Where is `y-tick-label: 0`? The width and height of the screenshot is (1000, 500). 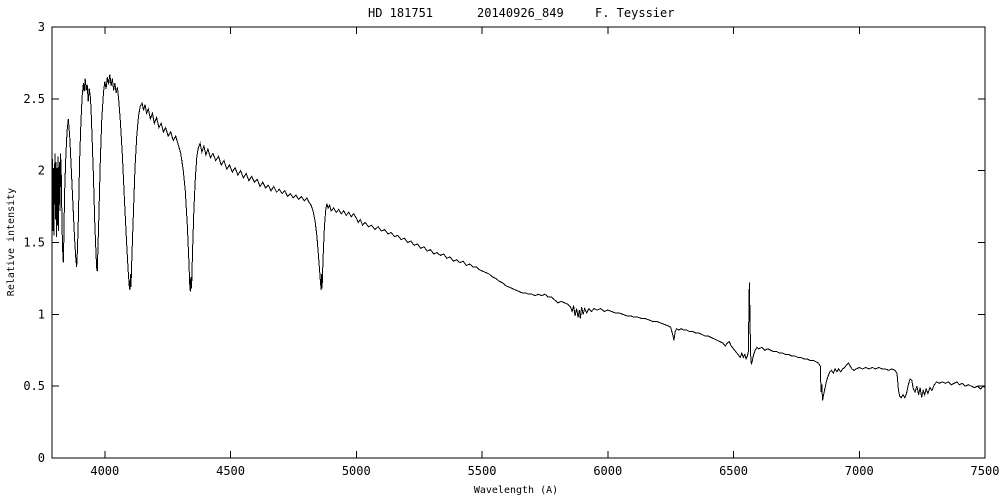
y-tick-label: 0 is located at coordinates (41, 458).